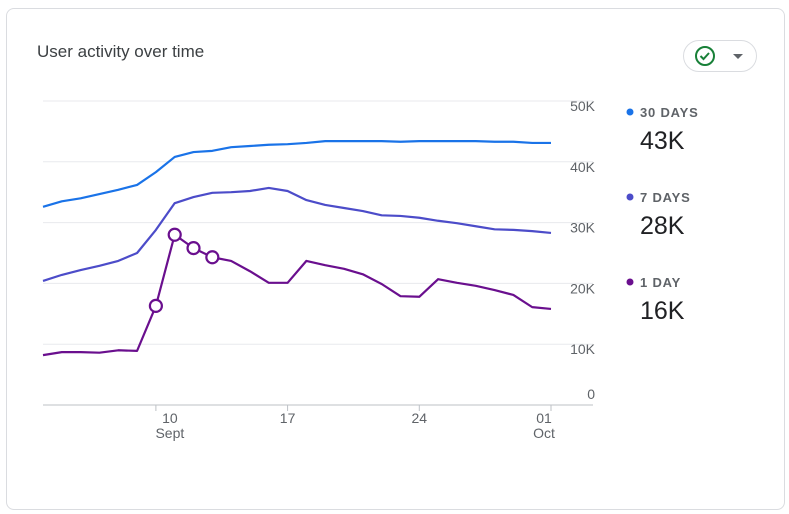  Describe the element at coordinates (660, 282) in the screenshot. I see `legend-name: 1 DAY` at that location.